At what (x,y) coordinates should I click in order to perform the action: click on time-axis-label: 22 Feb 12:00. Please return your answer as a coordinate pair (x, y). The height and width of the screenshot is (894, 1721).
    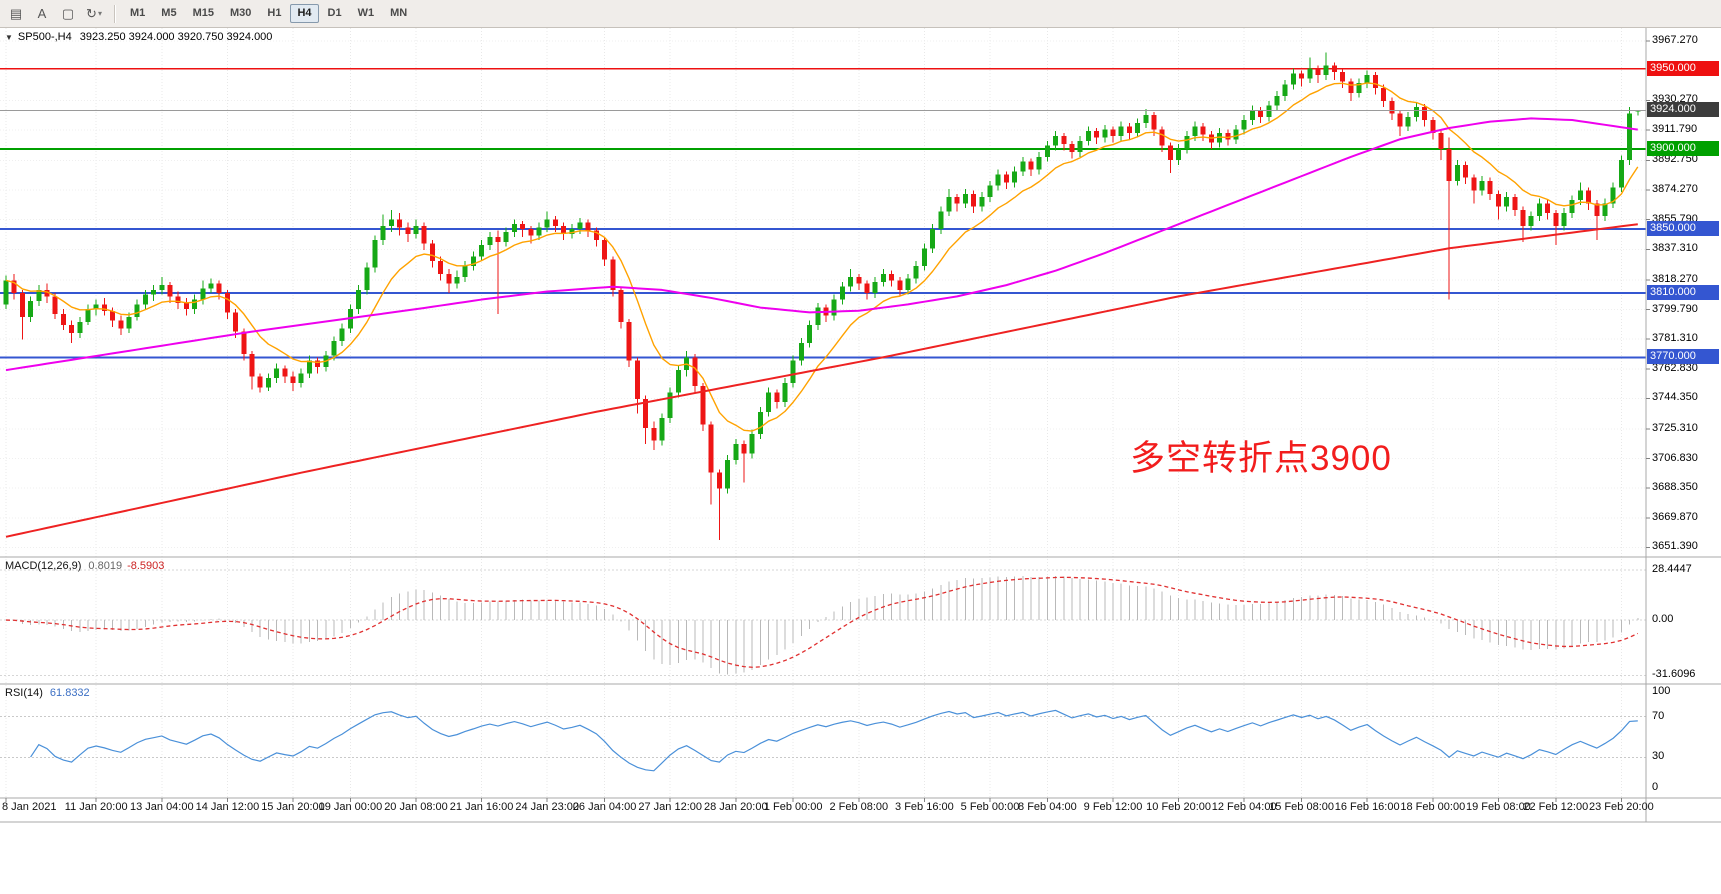
    Looking at the image, I should click on (1556, 807).